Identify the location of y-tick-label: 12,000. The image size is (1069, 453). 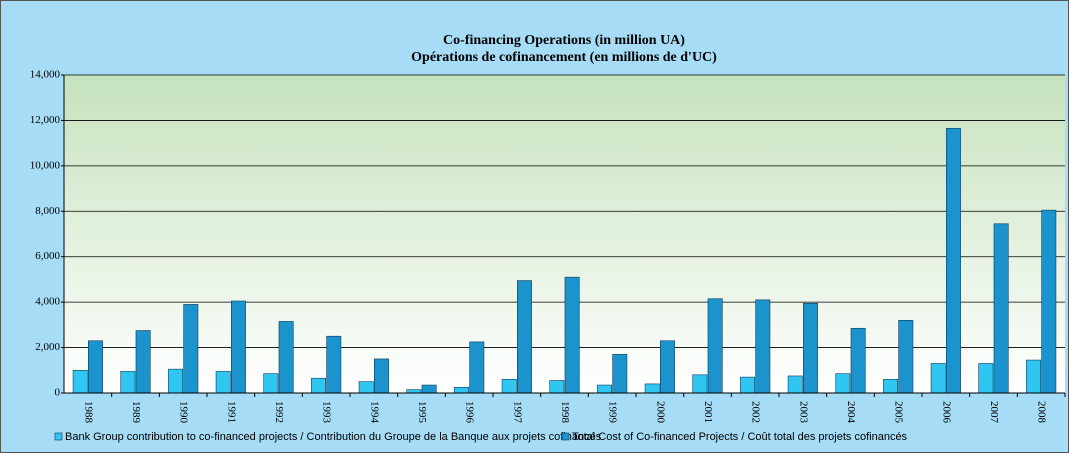
(45, 120).